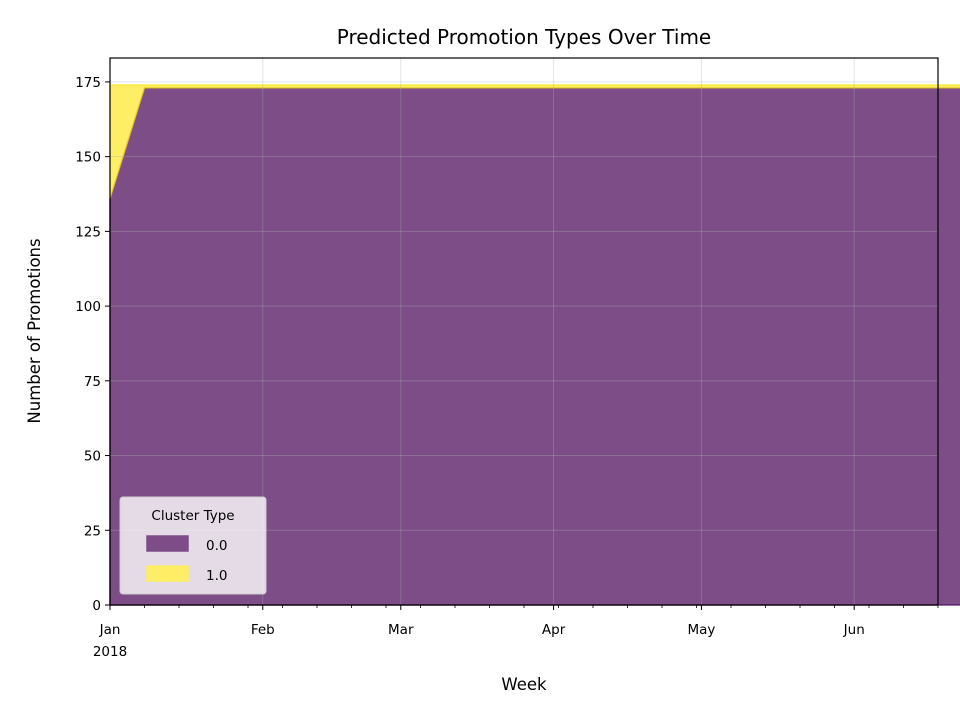 This screenshot has height=720, width=960. Describe the element at coordinates (88, 83) in the screenshot. I see `y-tick-label: 175` at that location.